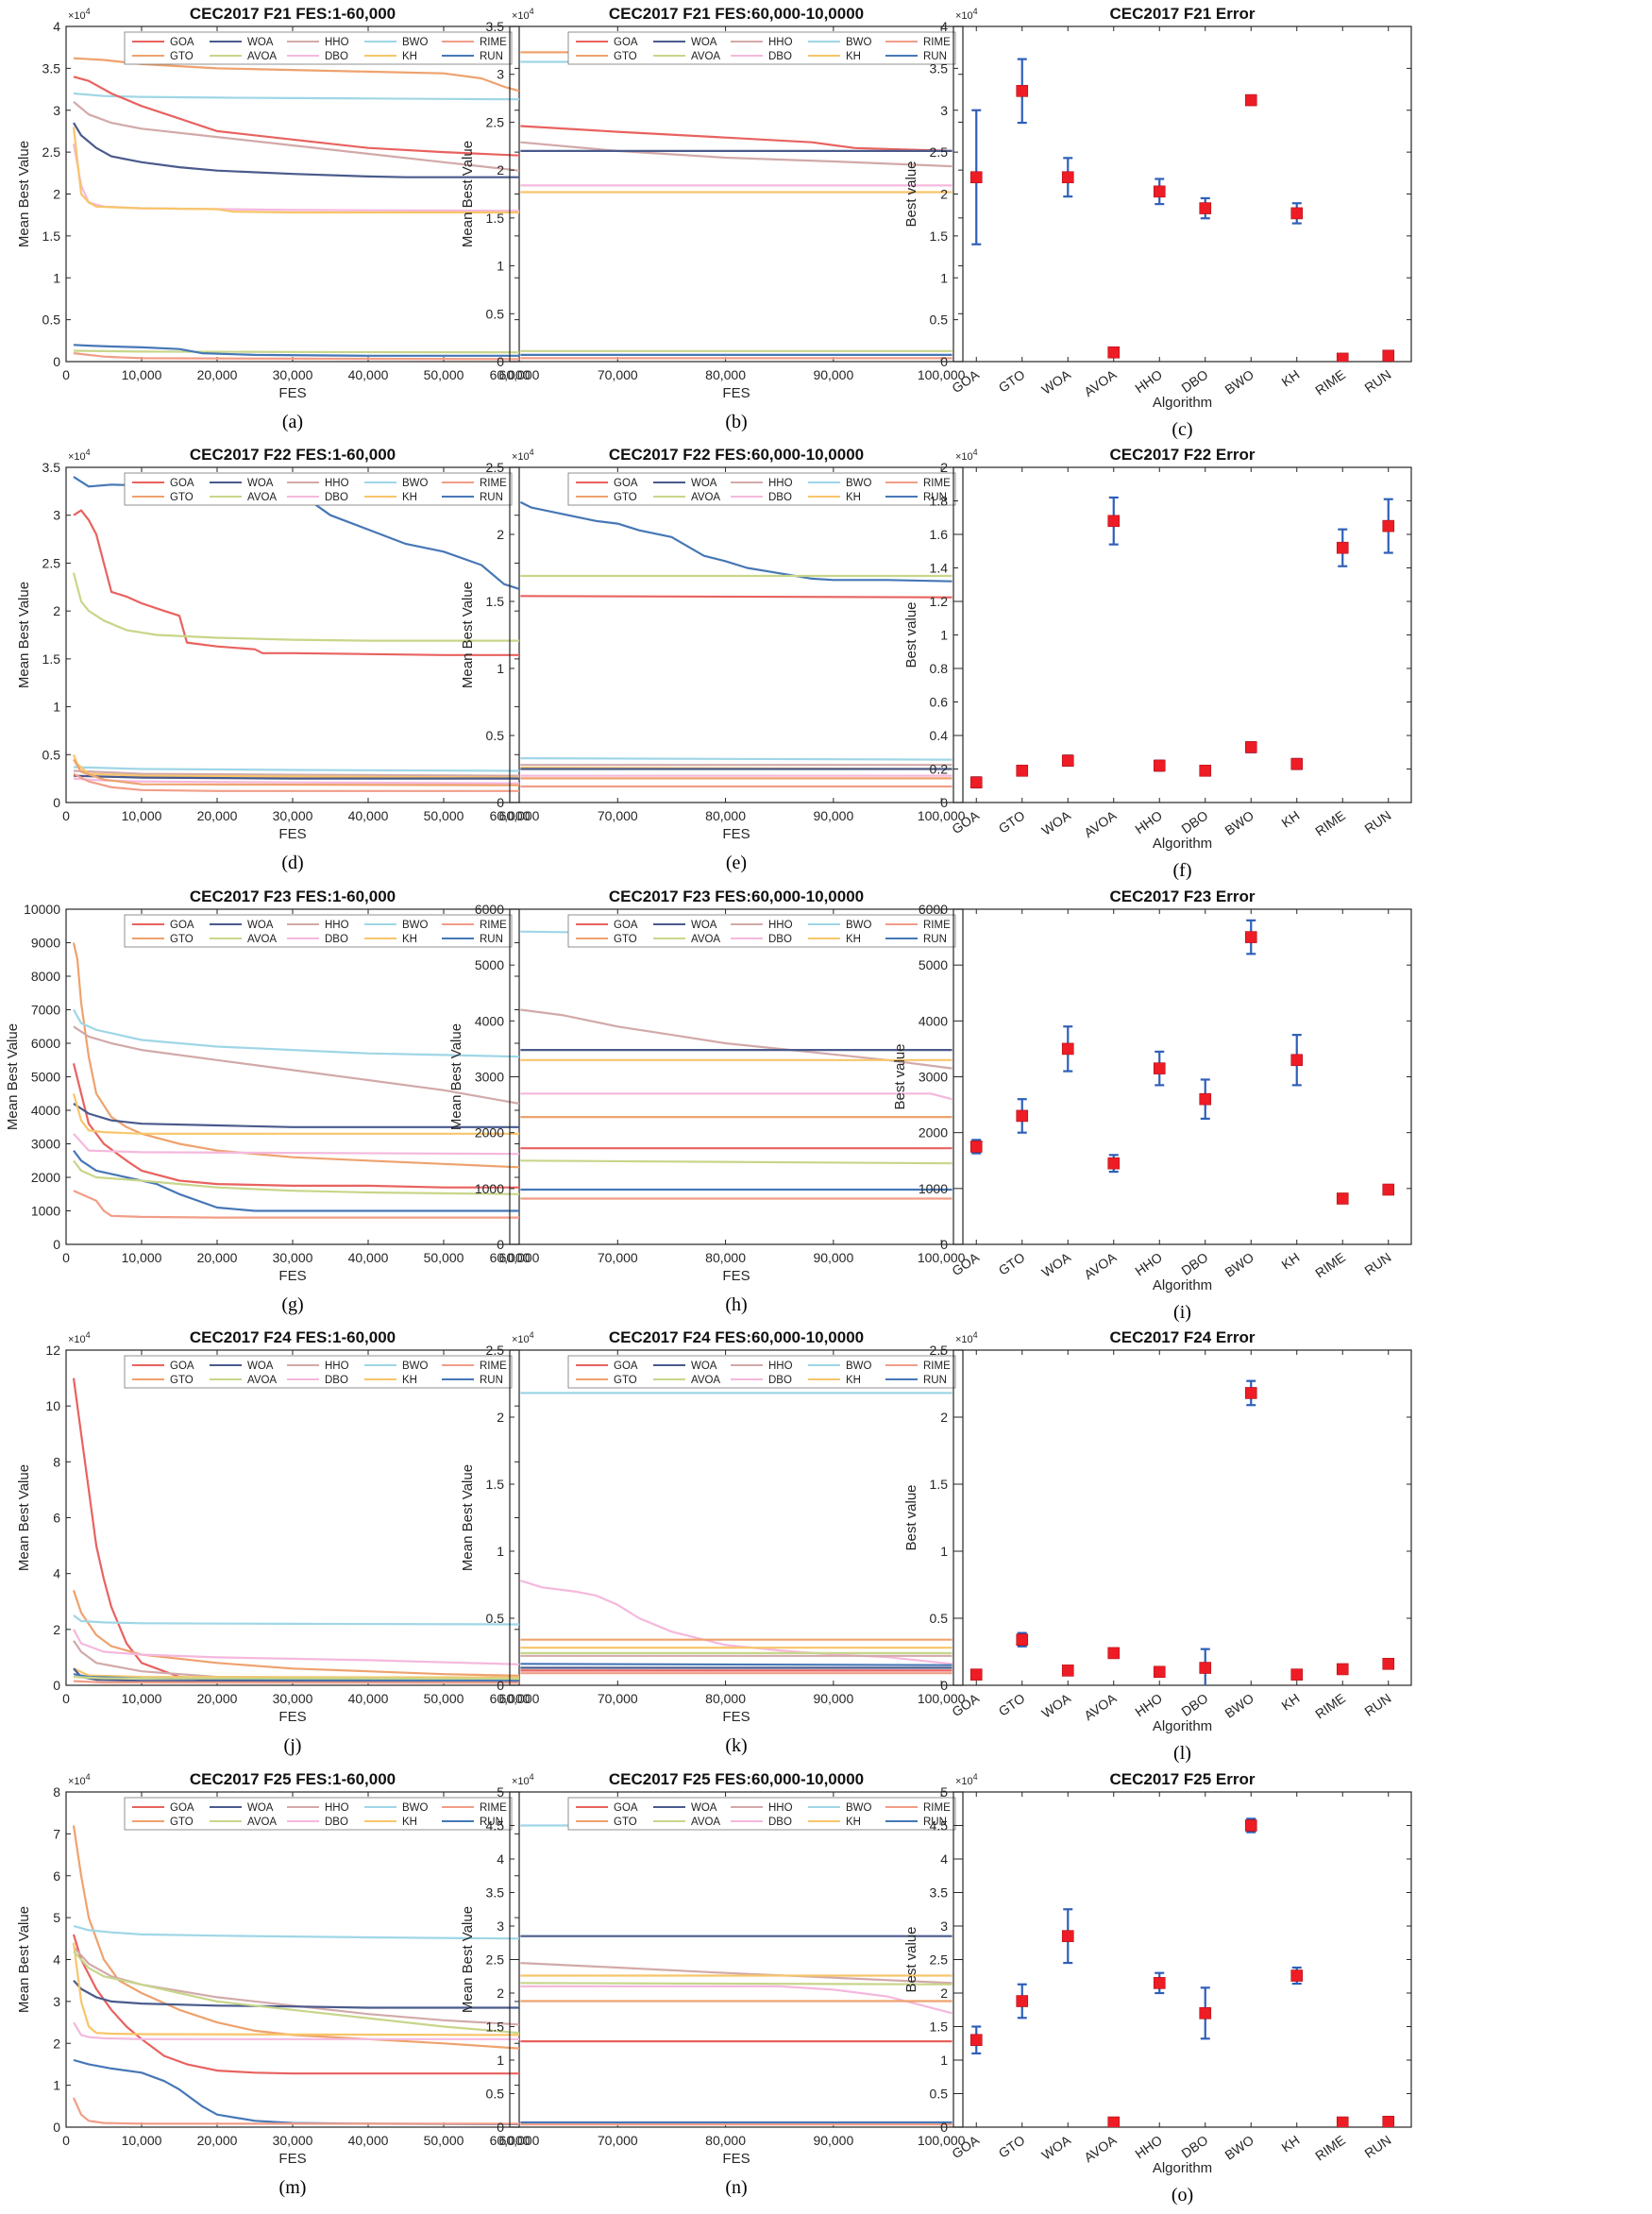 Image resolution: width=1652 pixels, height=2214 pixels. Describe the element at coordinates (296, 2091) in the screenshot. I see `series-line-run` at that location.